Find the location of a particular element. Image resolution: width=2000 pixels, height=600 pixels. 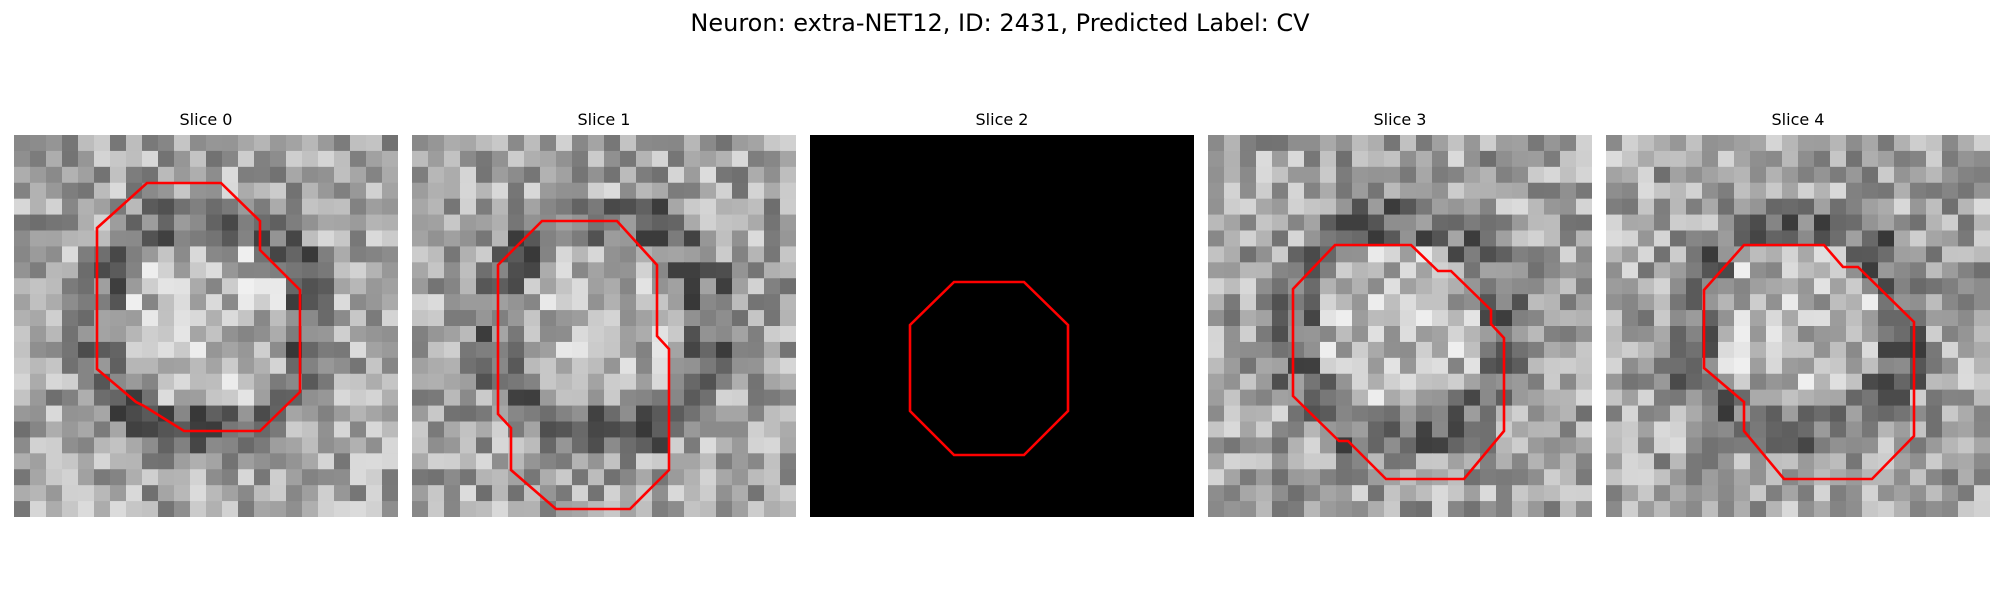

slice-1-title: Slice 1 is located at coordinates (604, 119).